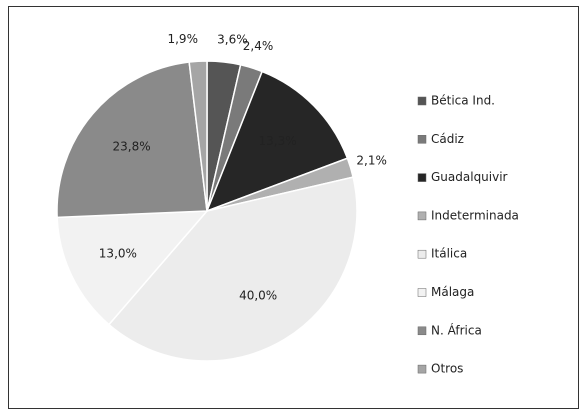  What do you see at coordinates (232, 40) in the screenshot?
I see `data-label: 3,6%` at bounding box center [232, 40].